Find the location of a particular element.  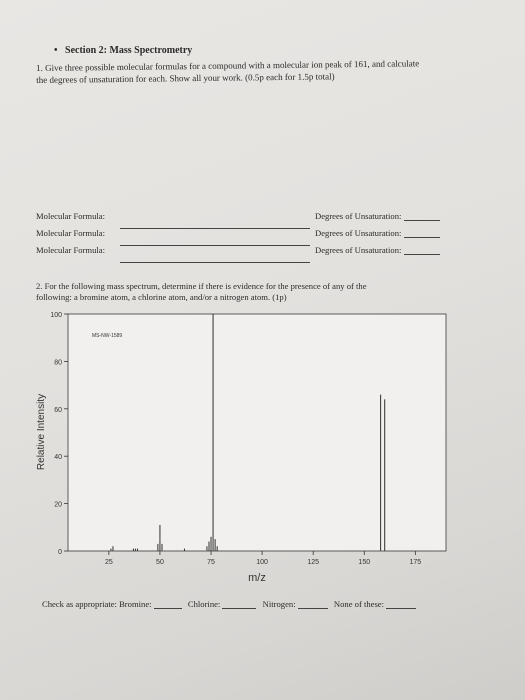

y-tick-label-2: 40 is located at coordinates (58, 457).